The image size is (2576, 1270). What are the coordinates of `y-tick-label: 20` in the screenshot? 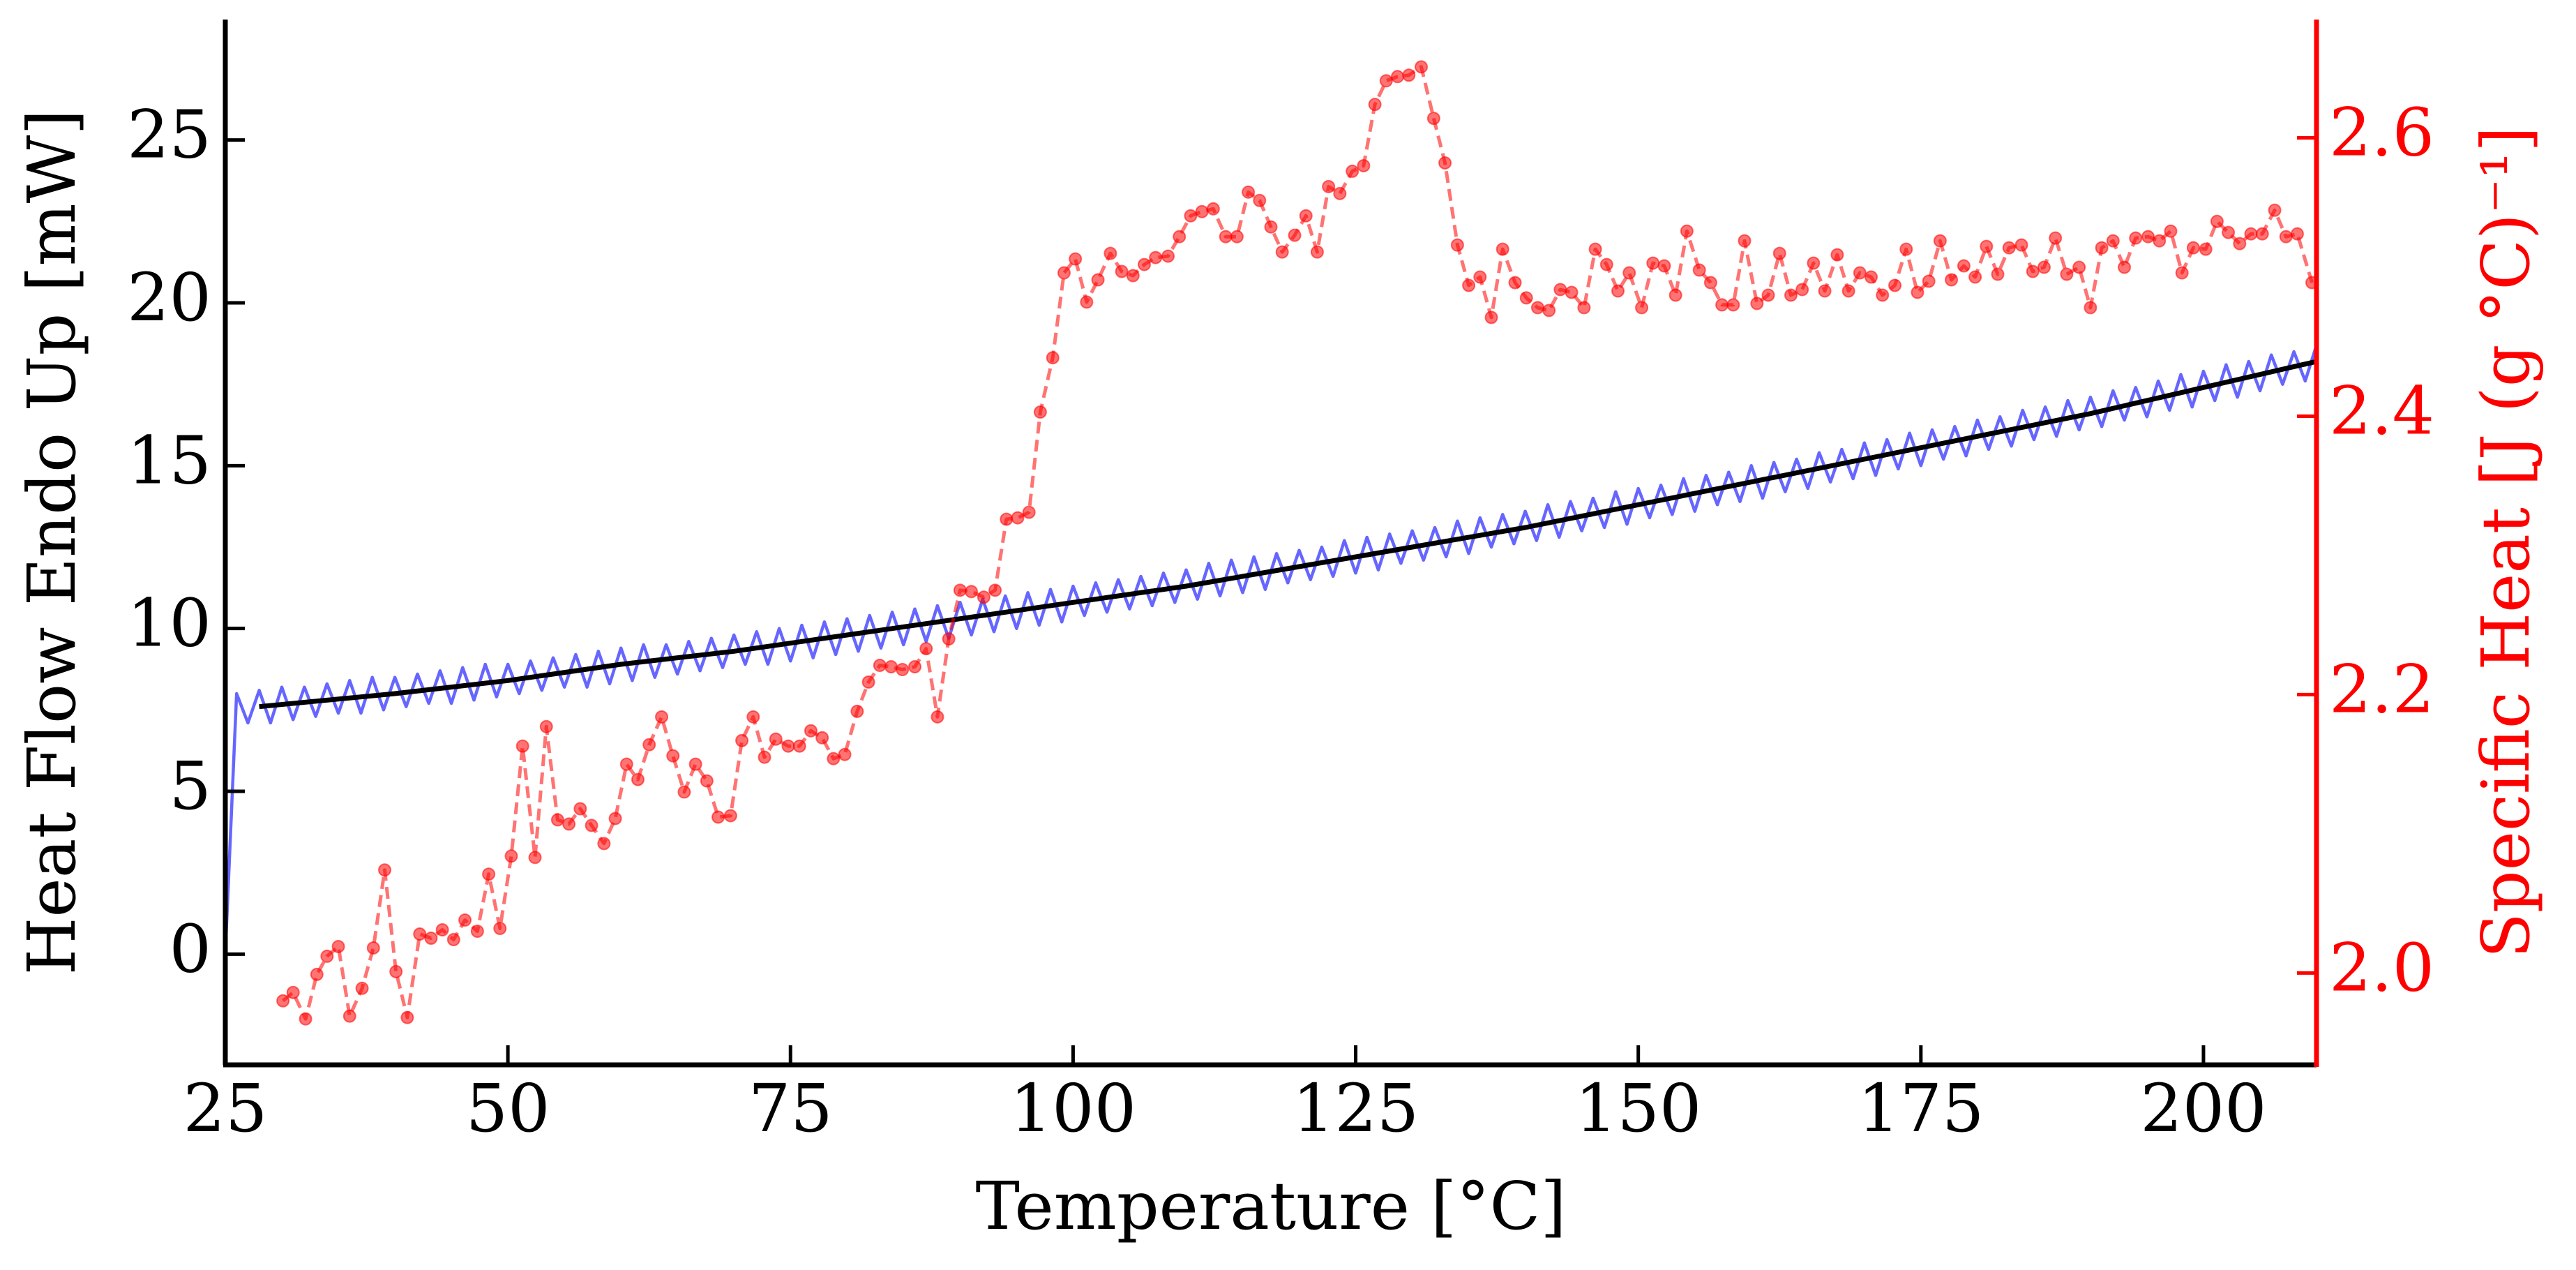 It's located at (169, 298).